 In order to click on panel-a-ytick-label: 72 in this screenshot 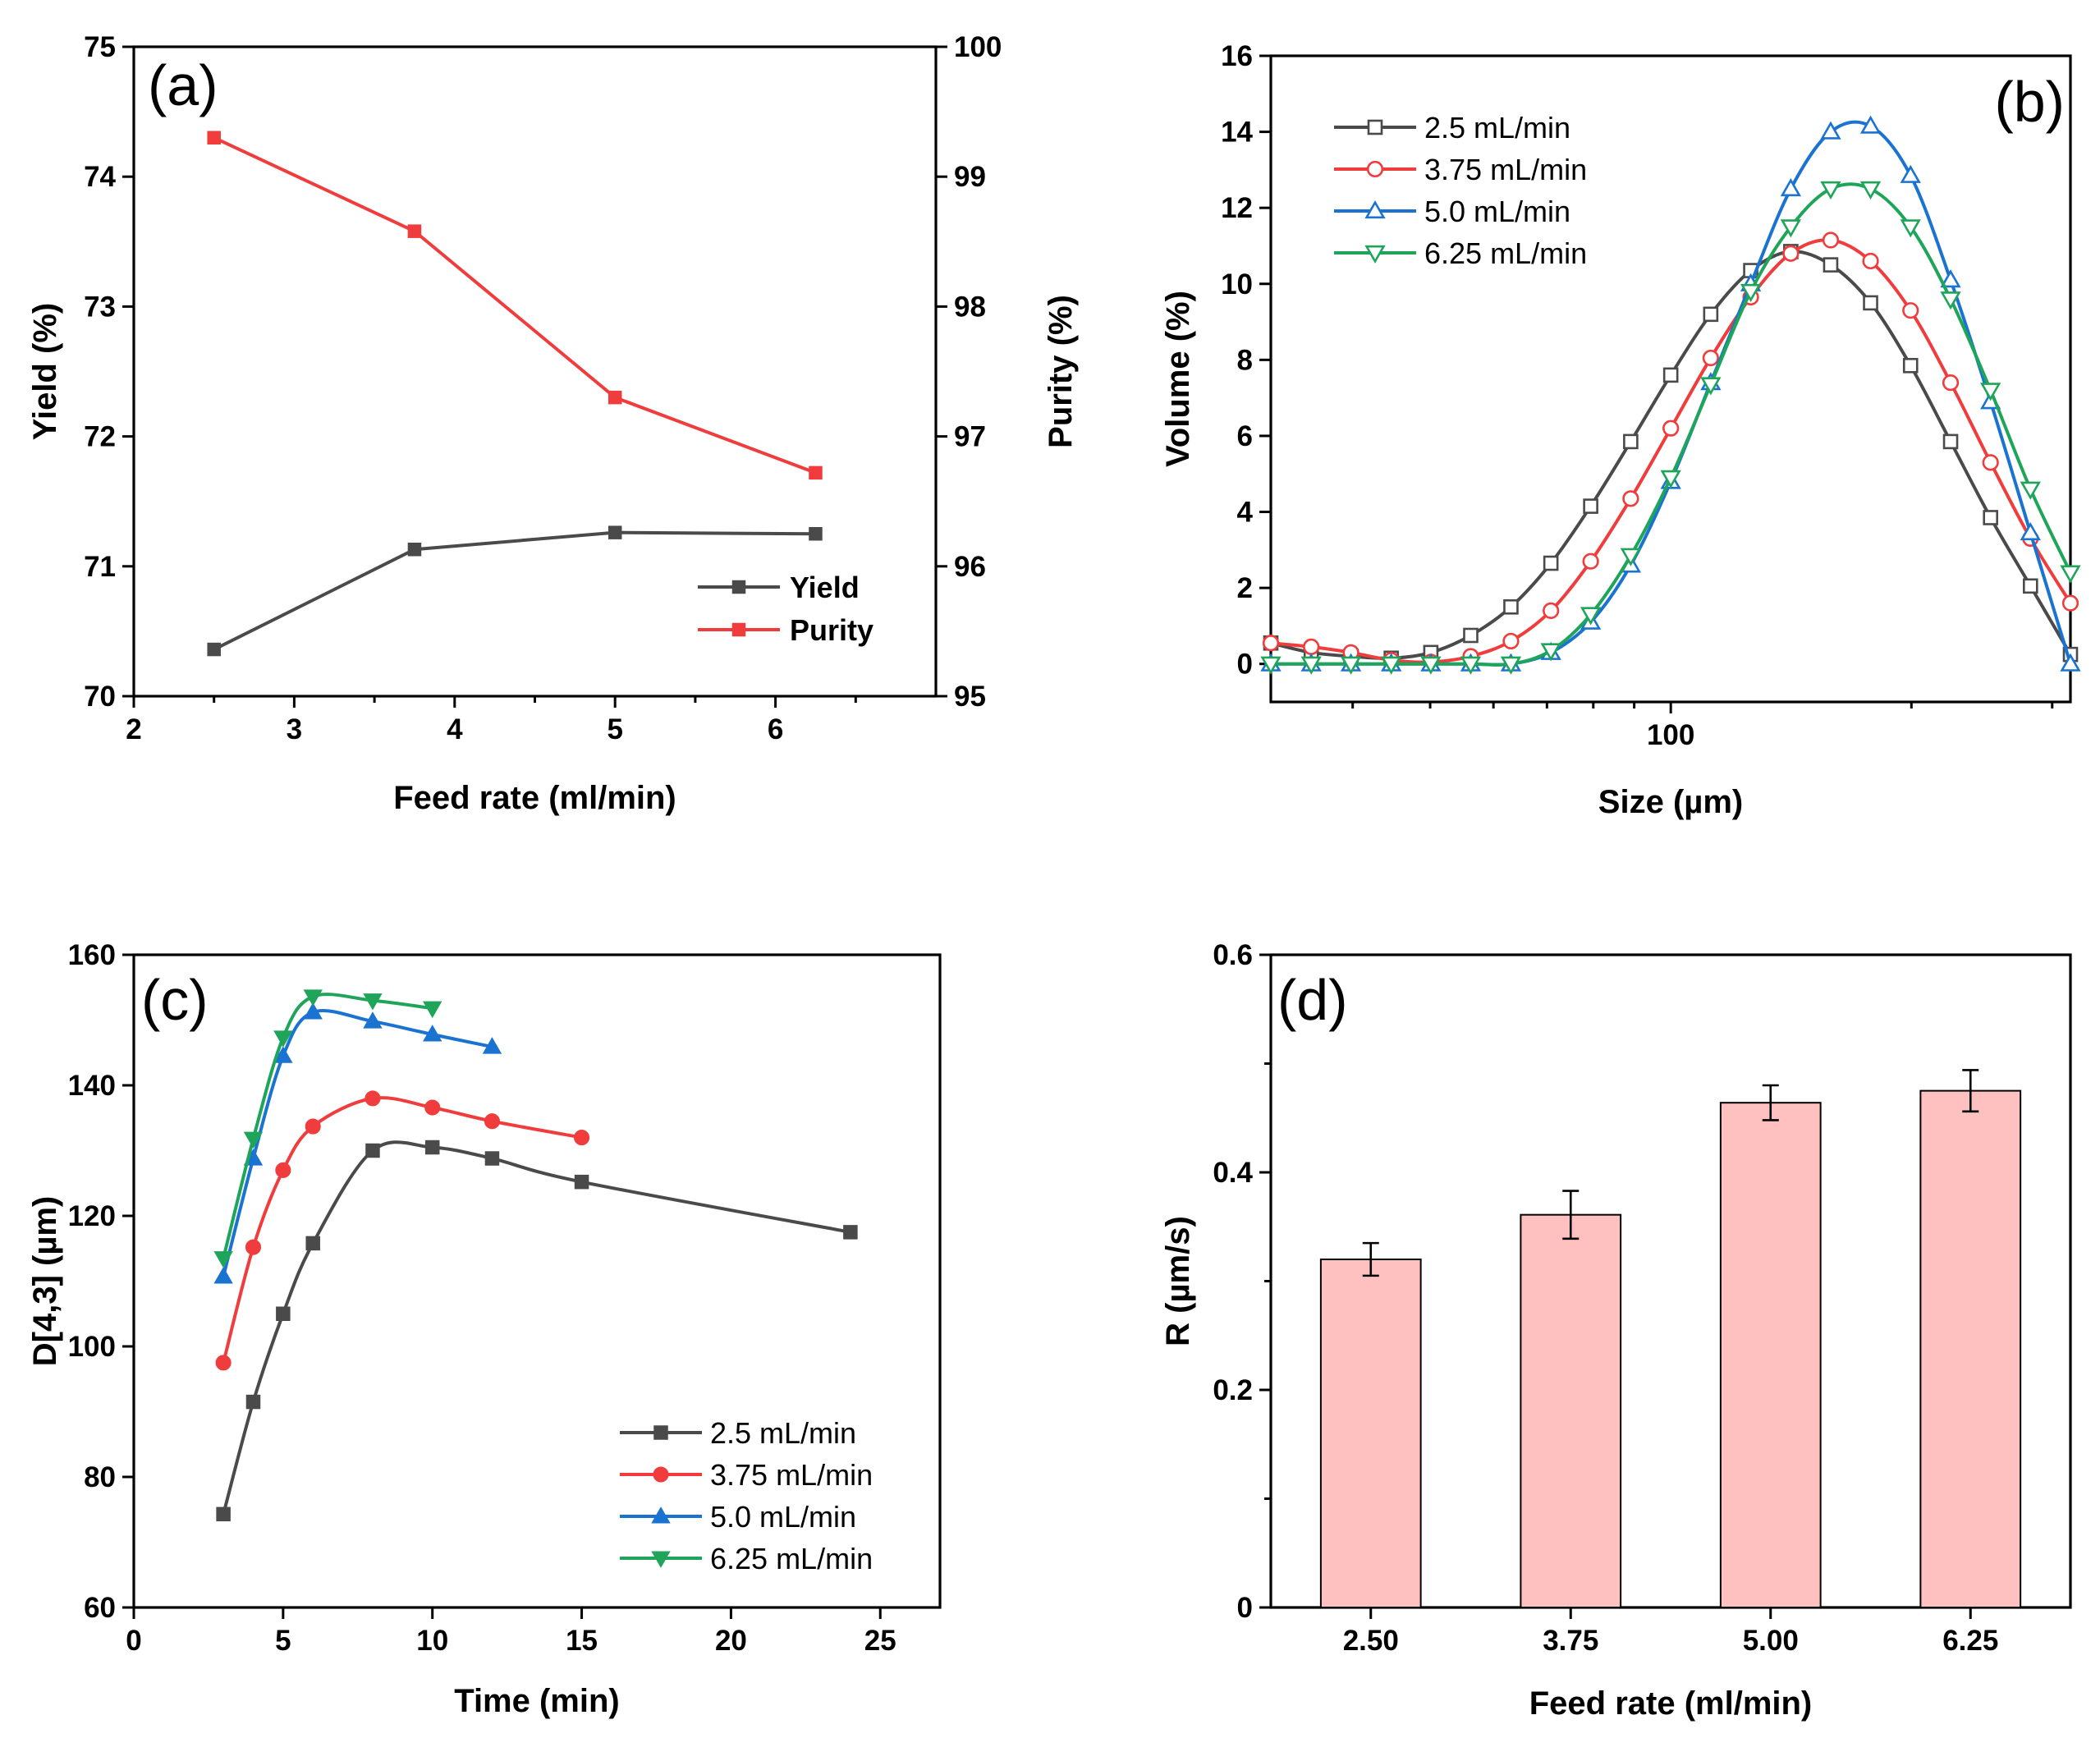, I will do `click(100, 437)`.